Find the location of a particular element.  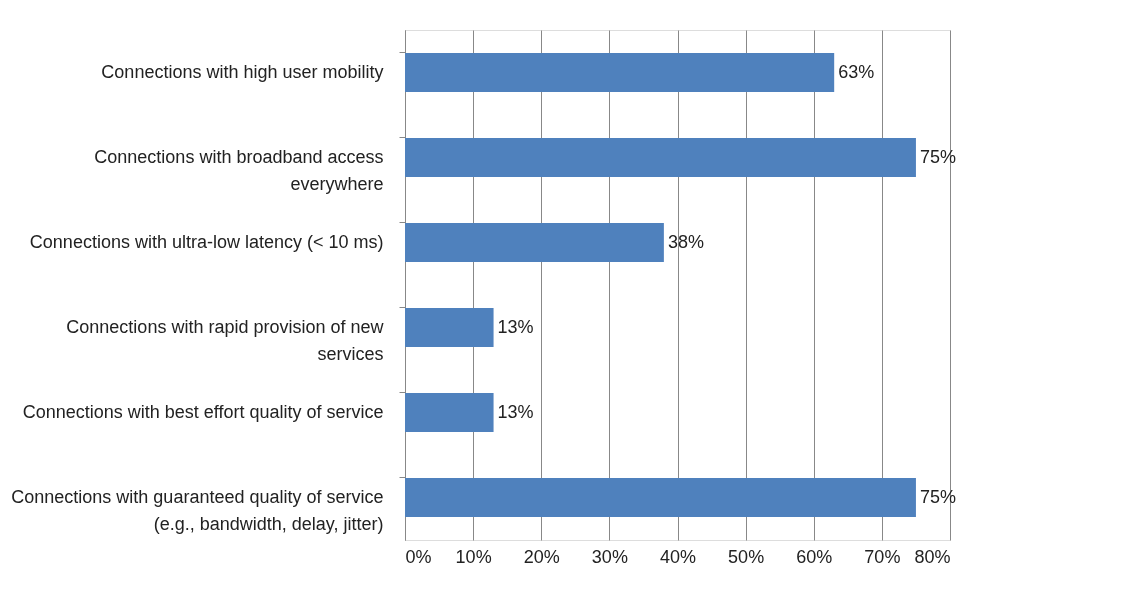

x-tick-label: 40% is located at coordinates (678, 556).